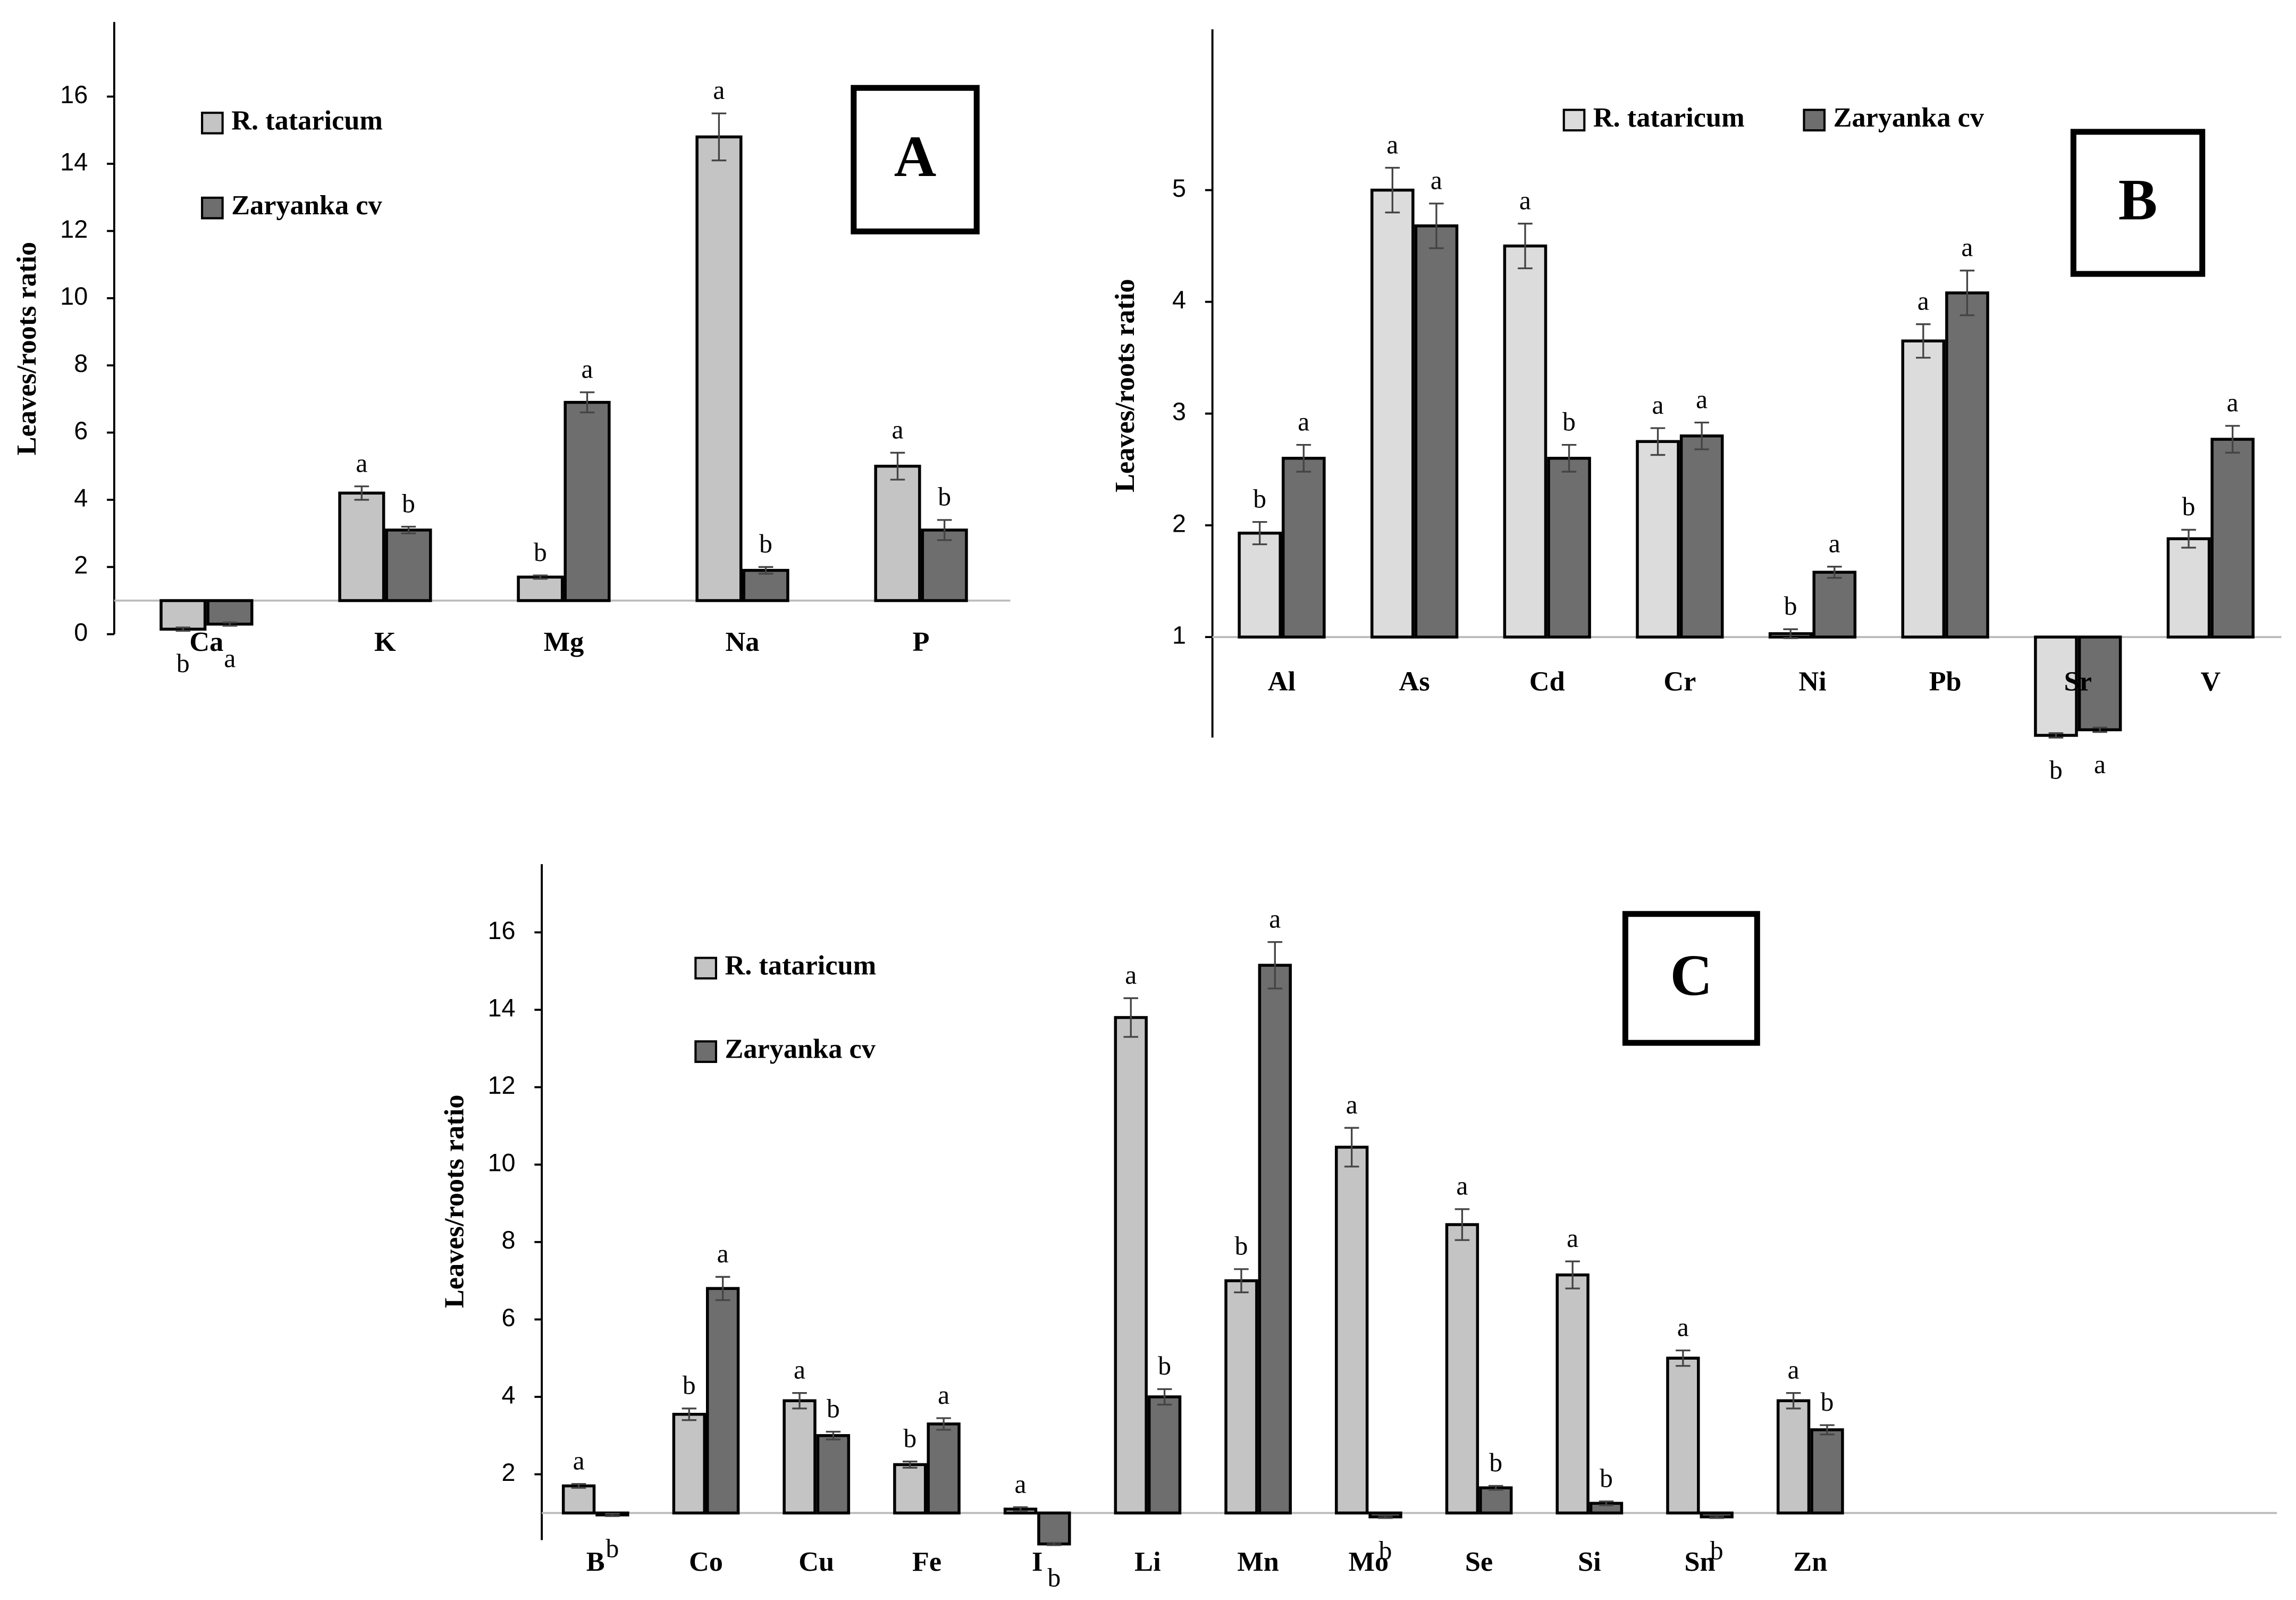  I want to click on panel-title: A, so click(916, 156).